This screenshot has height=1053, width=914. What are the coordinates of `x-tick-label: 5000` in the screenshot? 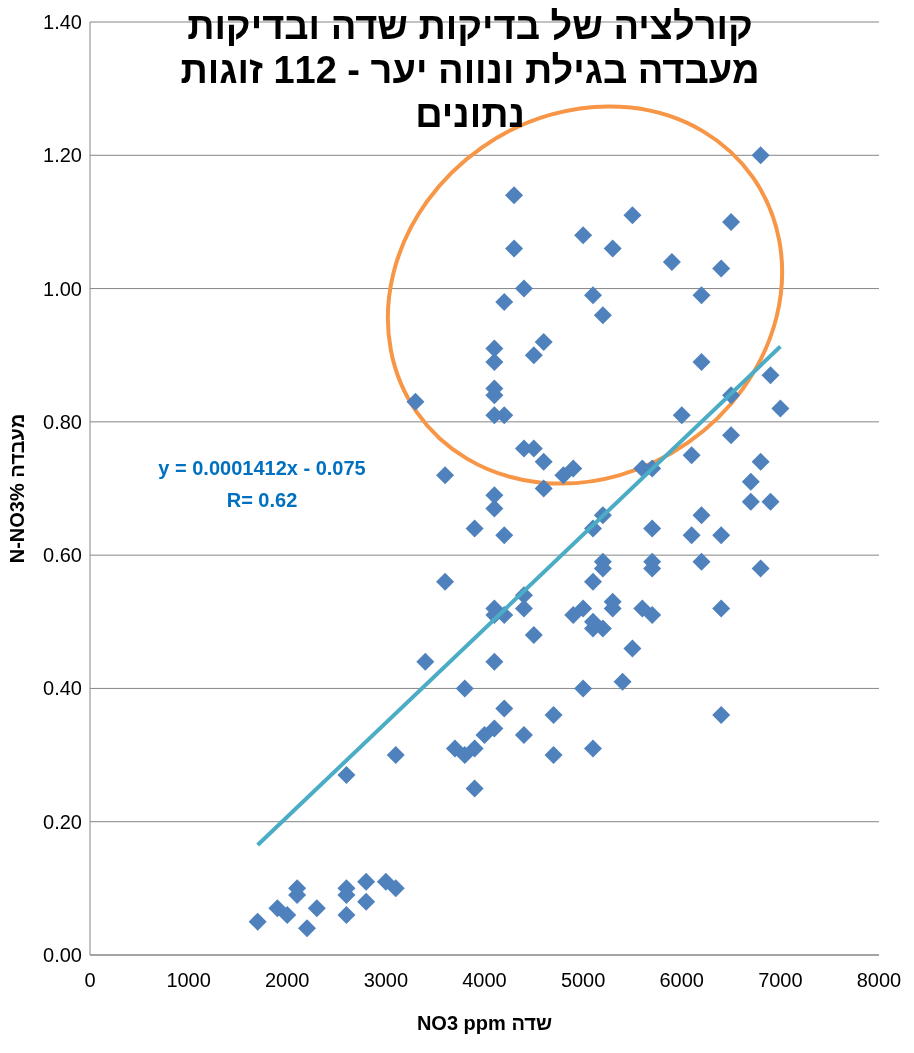 It's located at (583, 980).